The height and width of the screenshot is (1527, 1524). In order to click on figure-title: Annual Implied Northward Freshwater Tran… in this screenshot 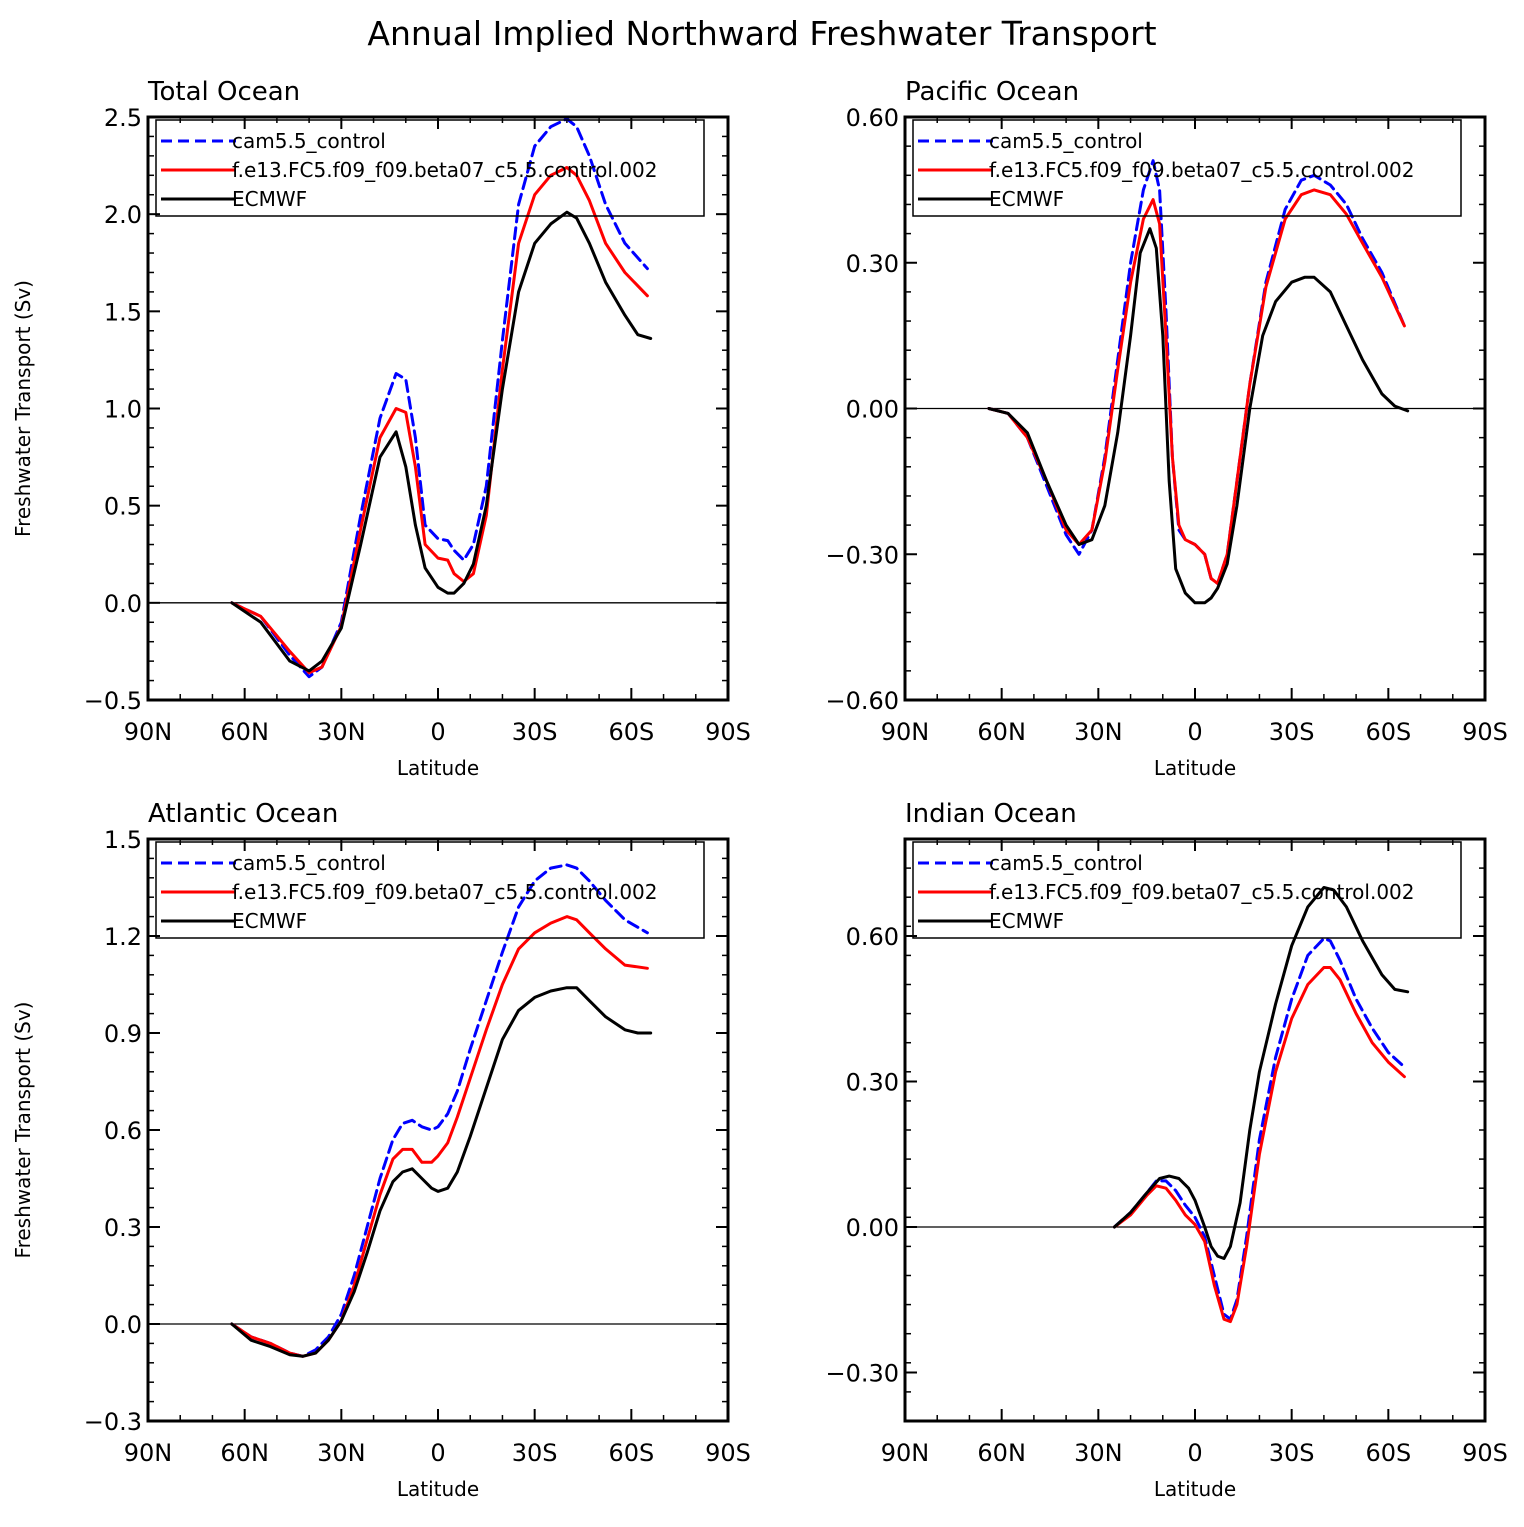, I will do `click(761, 33)`.